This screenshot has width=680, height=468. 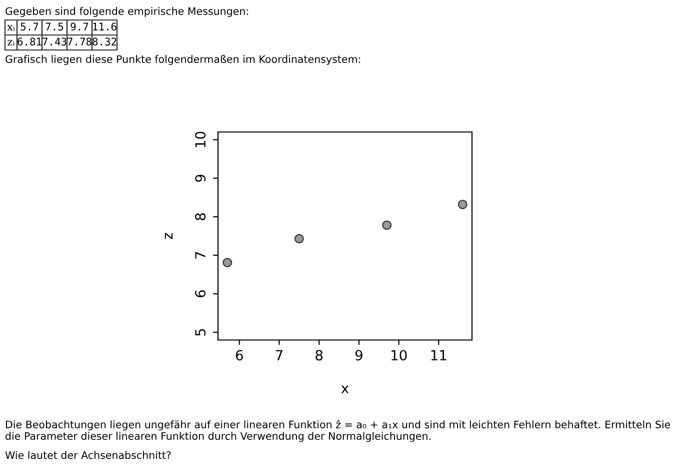 What do you see at coordinates (200, 140) in the screenshot?
I see `y-tick-label: 10` at bounding box center [200, 140].